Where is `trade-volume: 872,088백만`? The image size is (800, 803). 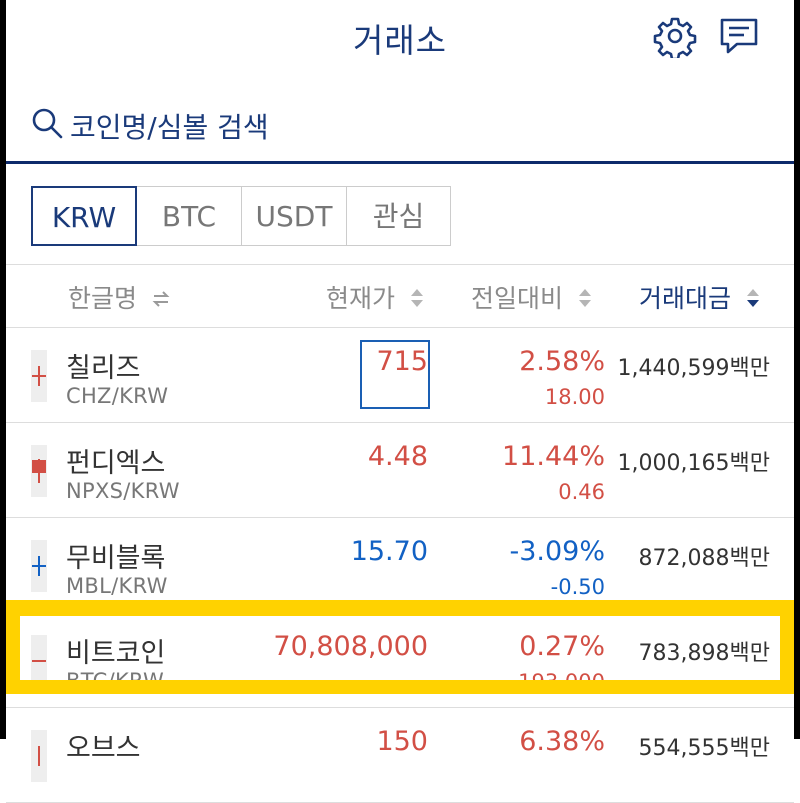 trade-volume: 872,088백만 is located at coordinates (704, 558).